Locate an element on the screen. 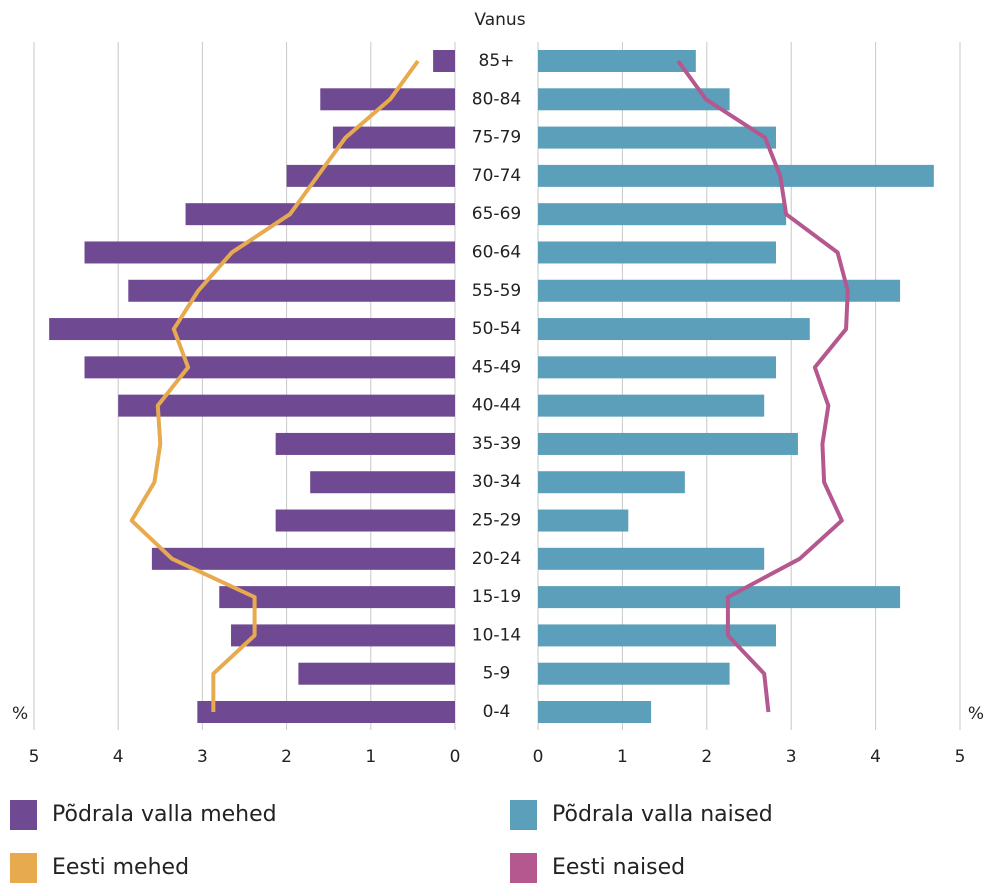 This screenshot has width=984, height=884. legend-label: Põdrala valla naised is located at coordinates (662, 814).